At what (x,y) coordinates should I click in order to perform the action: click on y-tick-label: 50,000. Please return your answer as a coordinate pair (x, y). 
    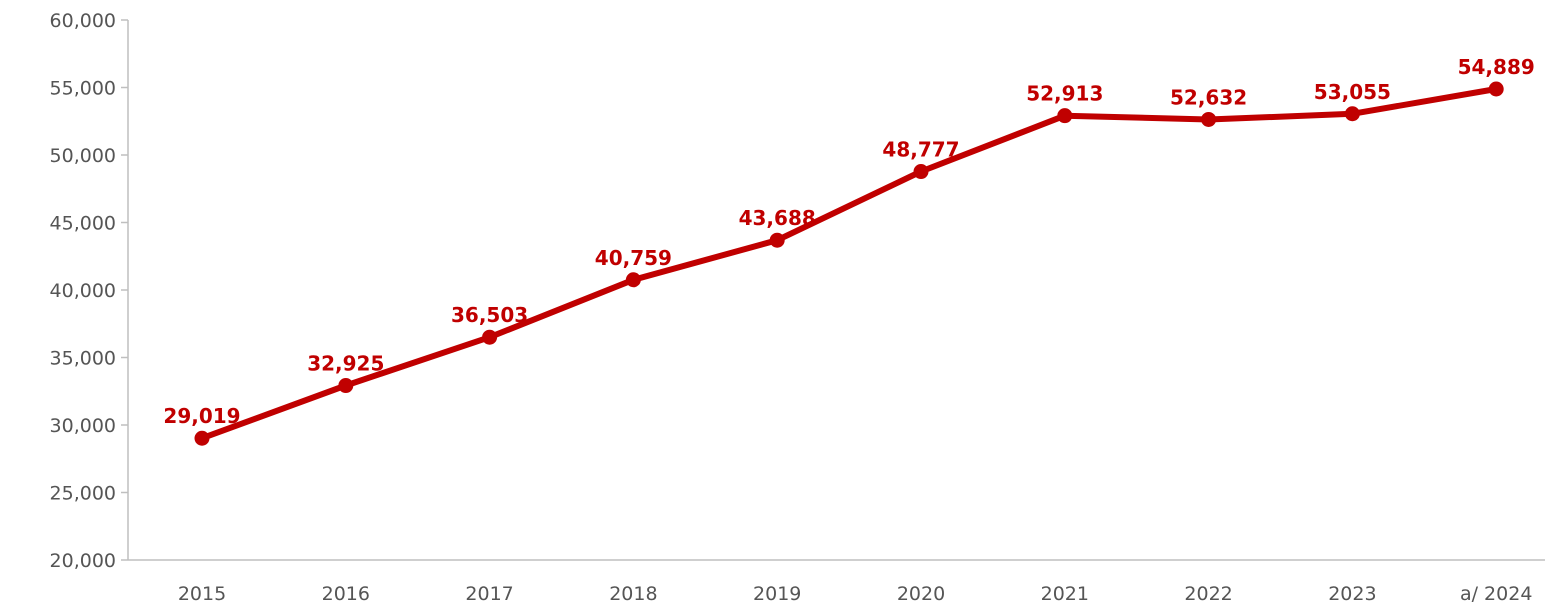
    Looking at the image, I should click on (83, 156).